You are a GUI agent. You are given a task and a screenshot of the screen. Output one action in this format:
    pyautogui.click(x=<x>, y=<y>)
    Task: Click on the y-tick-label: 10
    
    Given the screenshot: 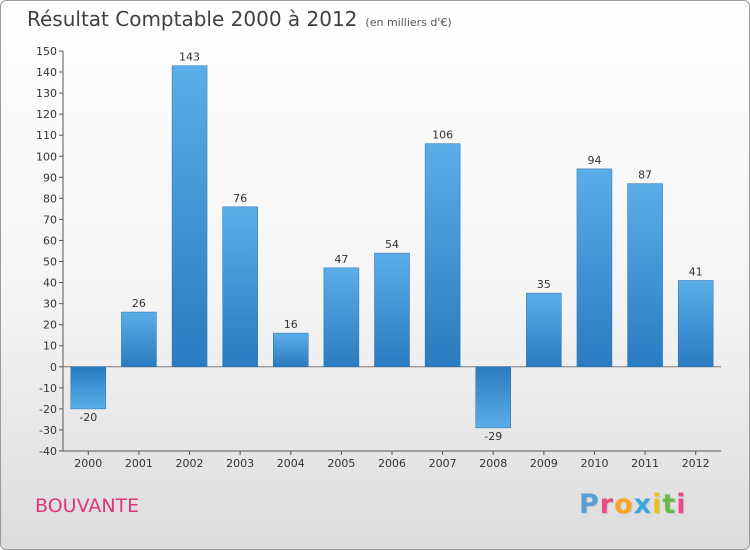 What is the action you would take?
    pyautogui.click(x=50, y=346)
    